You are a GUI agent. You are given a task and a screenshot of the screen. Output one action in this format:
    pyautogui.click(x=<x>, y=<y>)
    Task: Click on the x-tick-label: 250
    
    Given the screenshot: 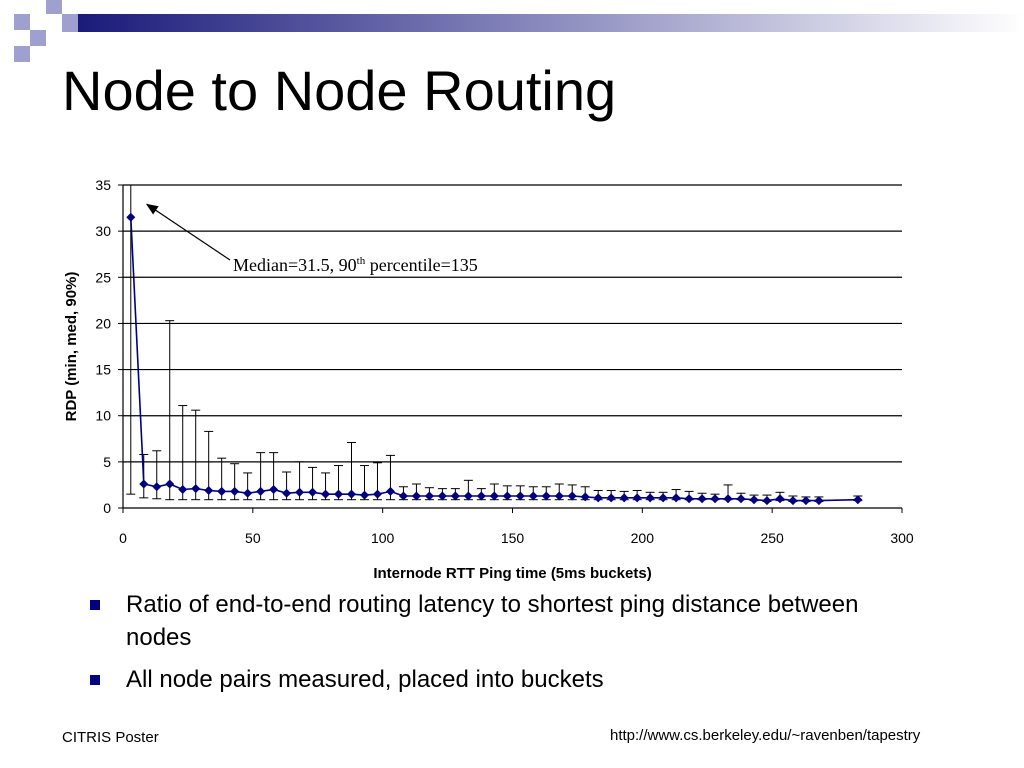 What is the action you would take?
    pyautogui.click(x=772, y=538)
    